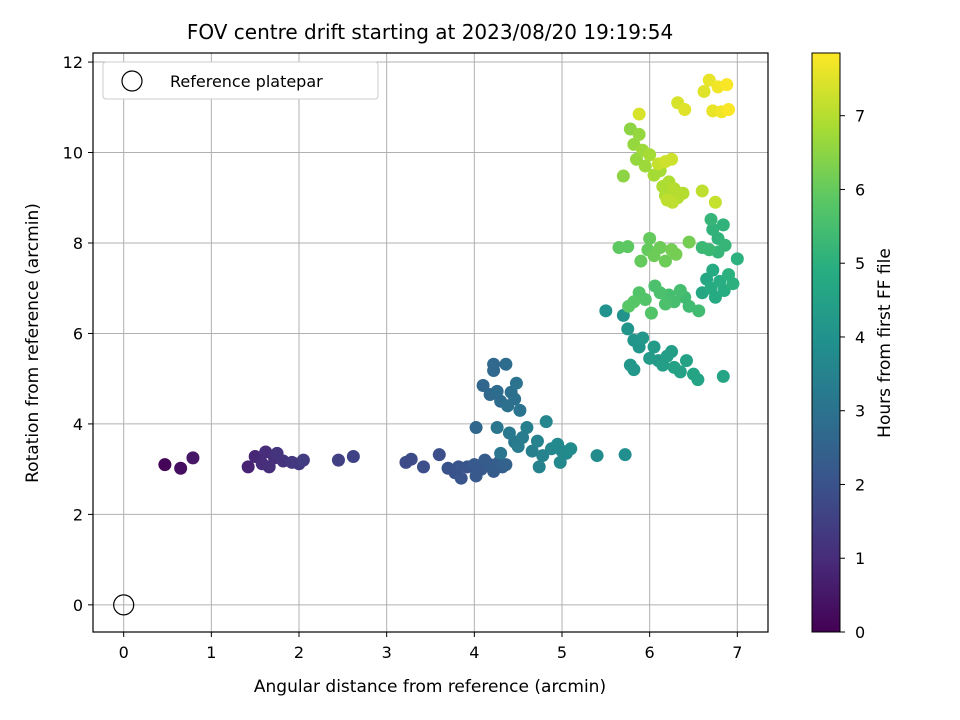  Describe the element at coordinates (860, 484) in the screenshot. I see `colorbar-tick-label: 2` at that location.